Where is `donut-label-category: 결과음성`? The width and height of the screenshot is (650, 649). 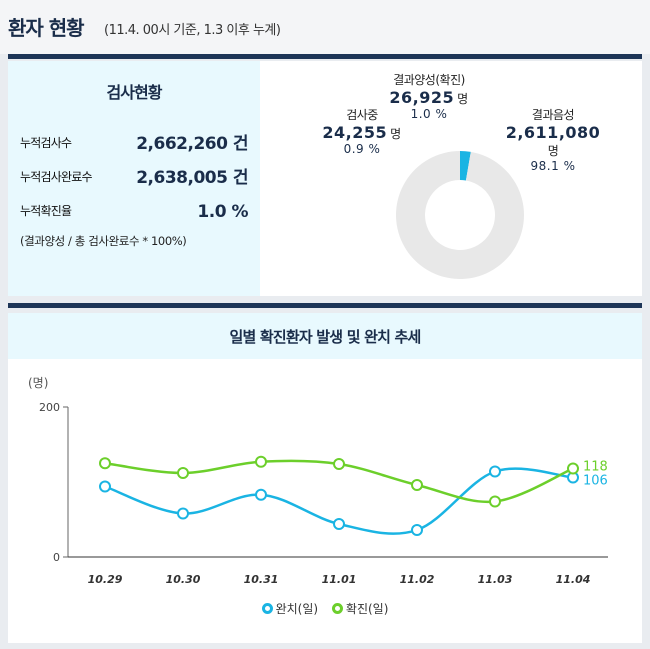 donut-label-category: 결과음성 is located at coordinates (553, 115).